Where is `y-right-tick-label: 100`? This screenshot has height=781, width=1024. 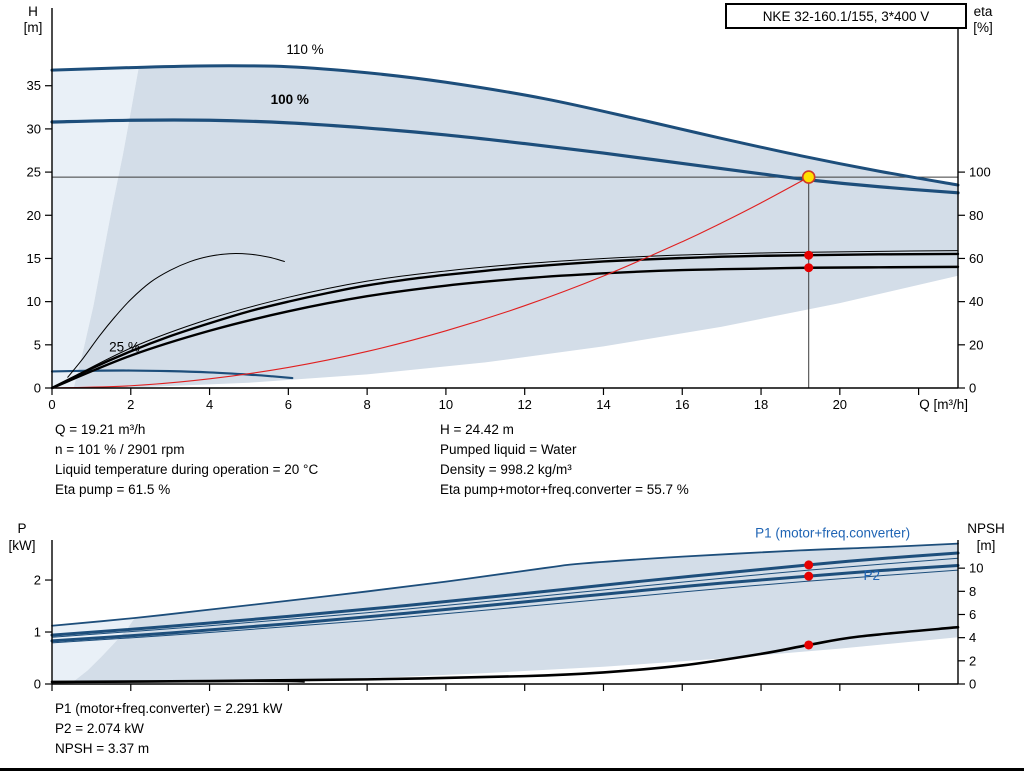
y-right-tick-label: 100 is located at coordinates (980, 172).